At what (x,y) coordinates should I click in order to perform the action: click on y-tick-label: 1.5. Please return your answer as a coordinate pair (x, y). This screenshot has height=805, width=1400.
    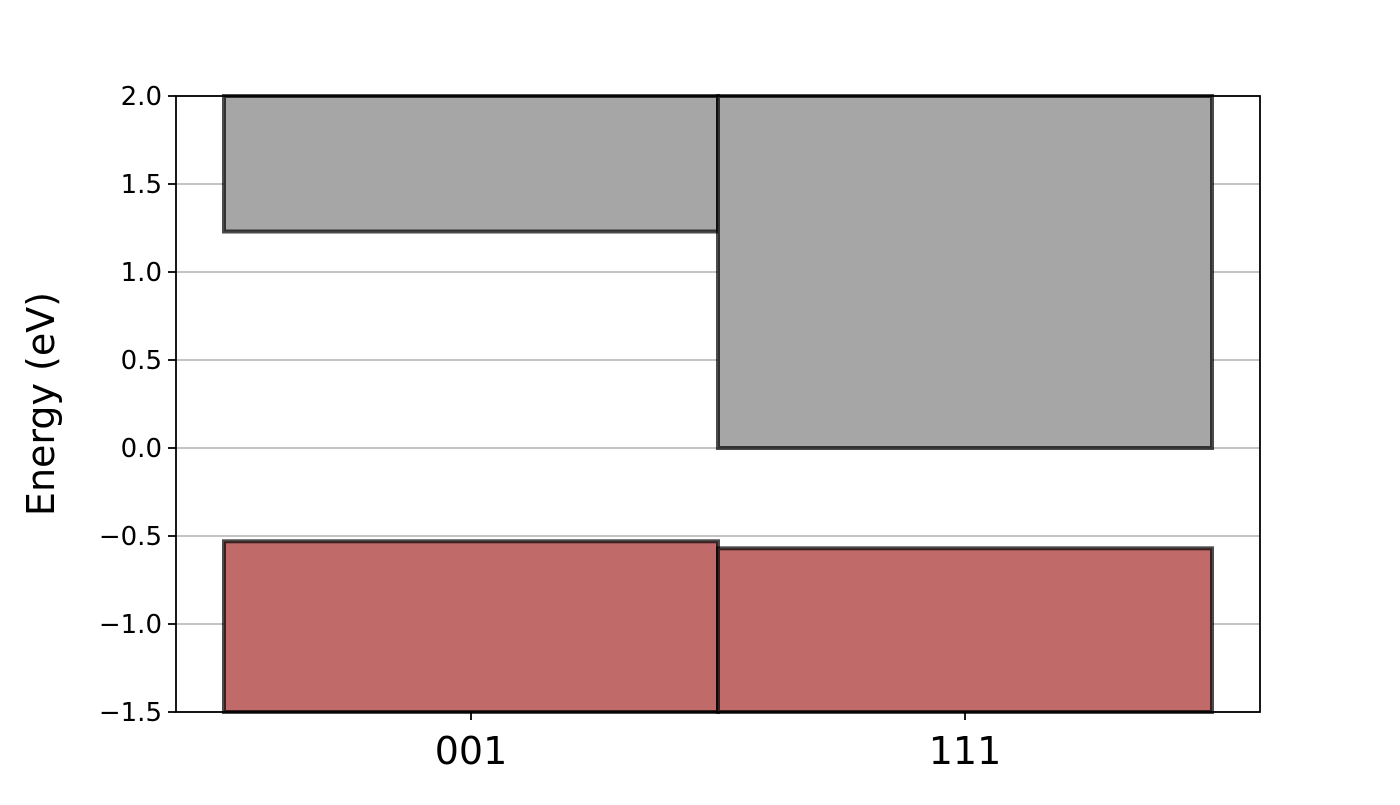
    Looking at the image, I should click on (141, 185).